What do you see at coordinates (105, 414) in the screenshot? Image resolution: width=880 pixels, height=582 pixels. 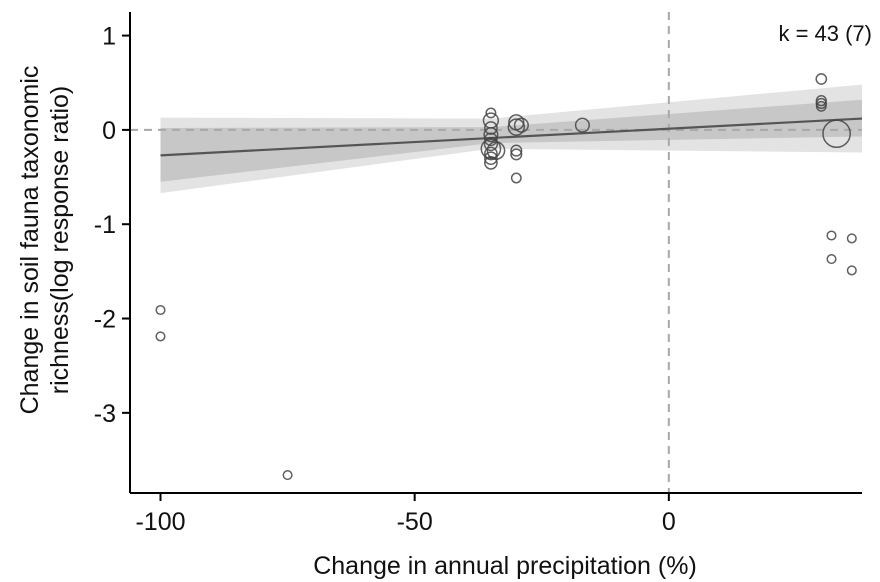 I see `y-tick-label: -3` at bounding box center [105, 414].